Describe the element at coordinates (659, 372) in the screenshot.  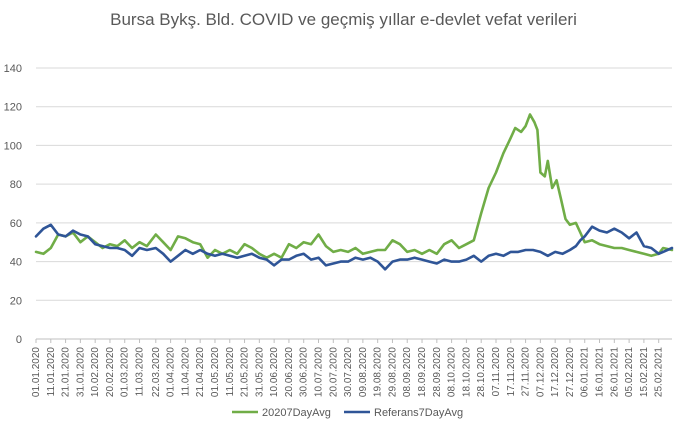
I see `x-tick-label: 25.02.2021` at that location.